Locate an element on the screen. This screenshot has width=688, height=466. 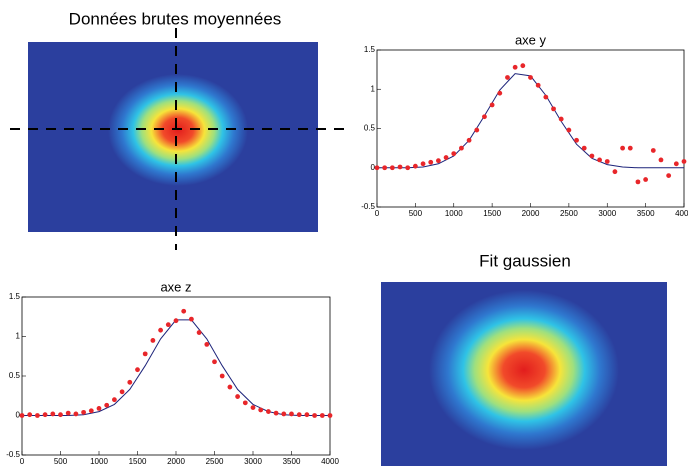
x-tick-label: 2000 is located at coordinates (531, 213).